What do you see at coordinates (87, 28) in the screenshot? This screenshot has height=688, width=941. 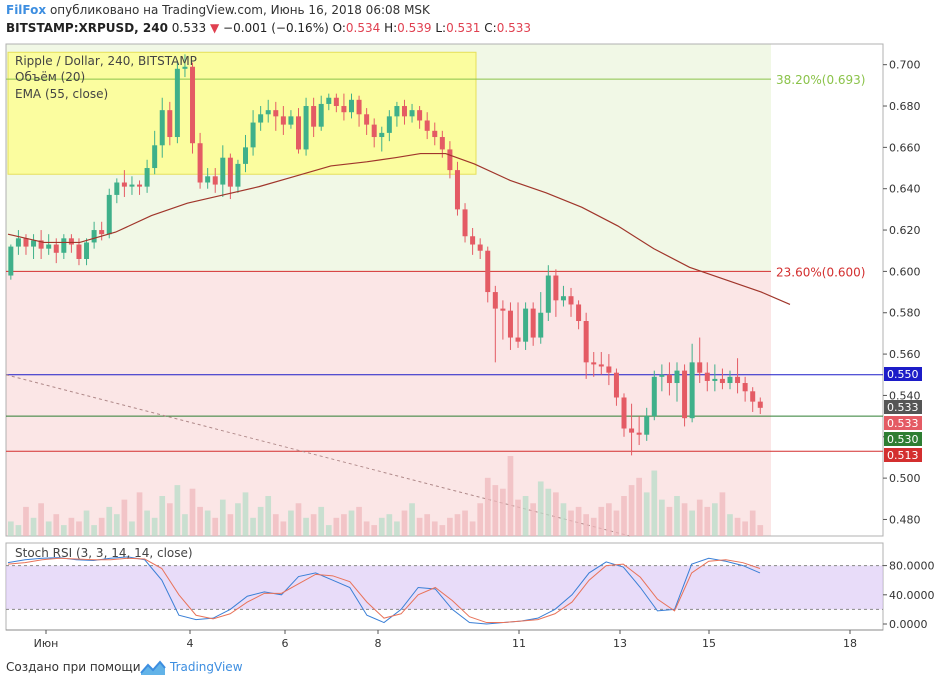 I see `symbol-label: BITSTAMP:XRPUSD, 240` at bounding box center [87, 28].